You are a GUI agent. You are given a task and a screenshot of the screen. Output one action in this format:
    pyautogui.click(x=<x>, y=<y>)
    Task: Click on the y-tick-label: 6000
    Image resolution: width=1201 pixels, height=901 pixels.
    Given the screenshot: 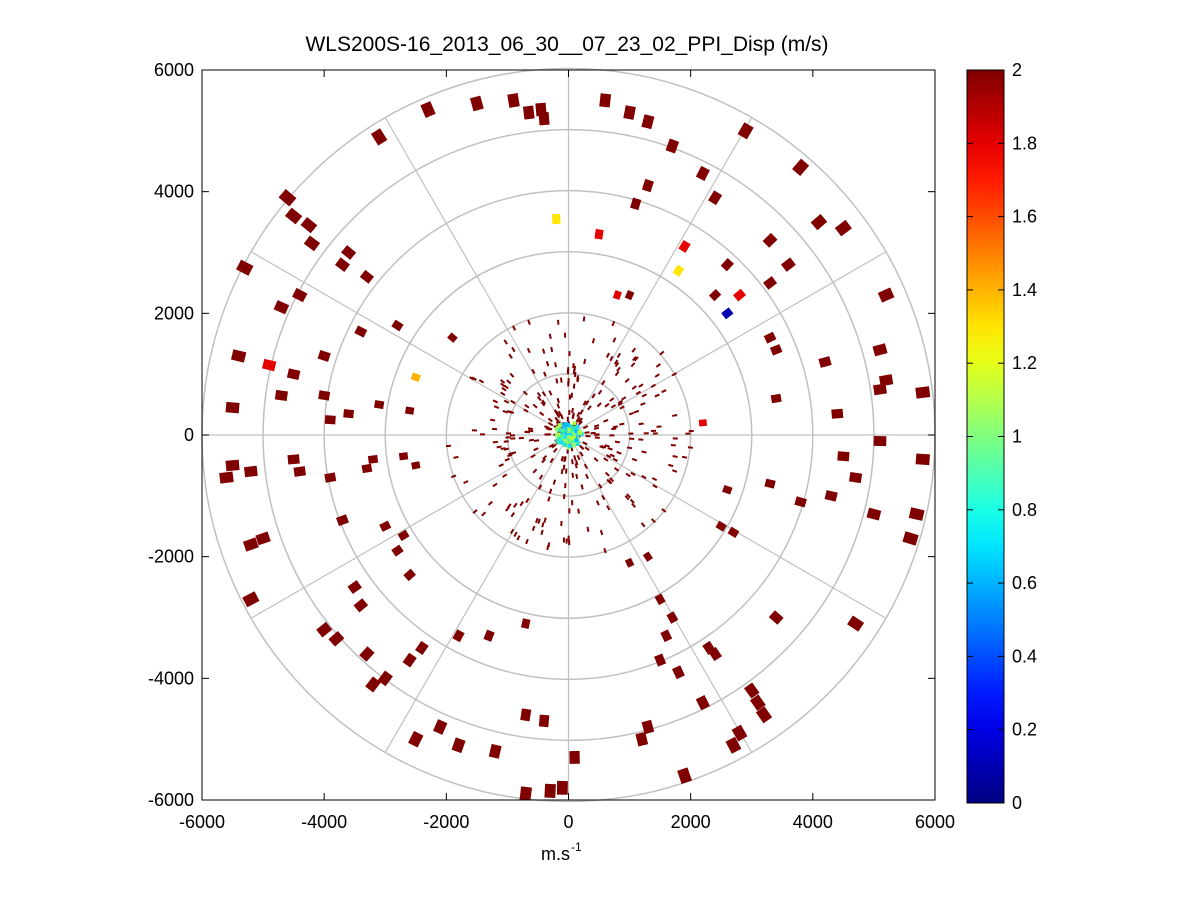 What is the action you would take?
    pyautogui.click(x=174, y=70)
    